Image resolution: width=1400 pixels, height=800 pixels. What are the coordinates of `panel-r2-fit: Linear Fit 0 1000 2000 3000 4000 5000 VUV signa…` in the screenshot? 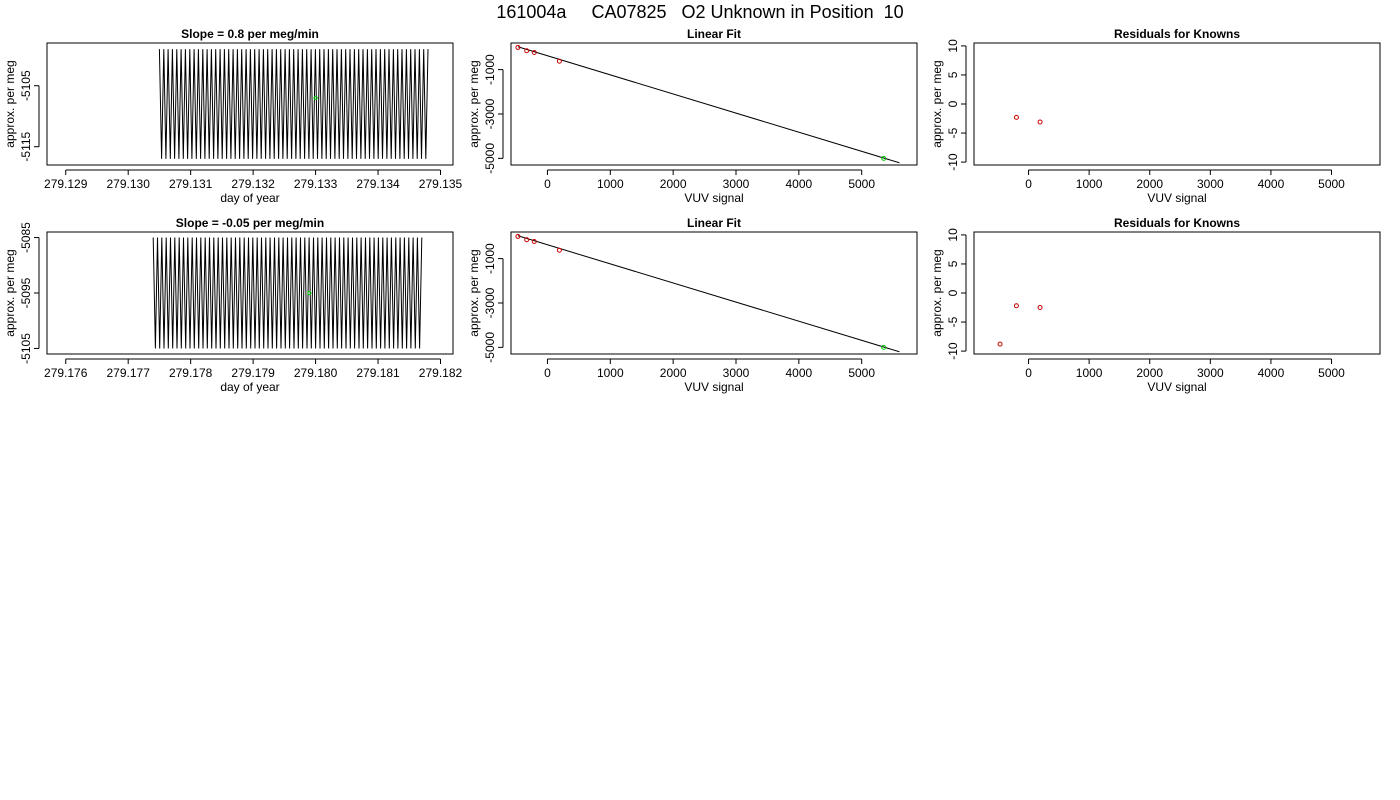 It's located at (692, 305).